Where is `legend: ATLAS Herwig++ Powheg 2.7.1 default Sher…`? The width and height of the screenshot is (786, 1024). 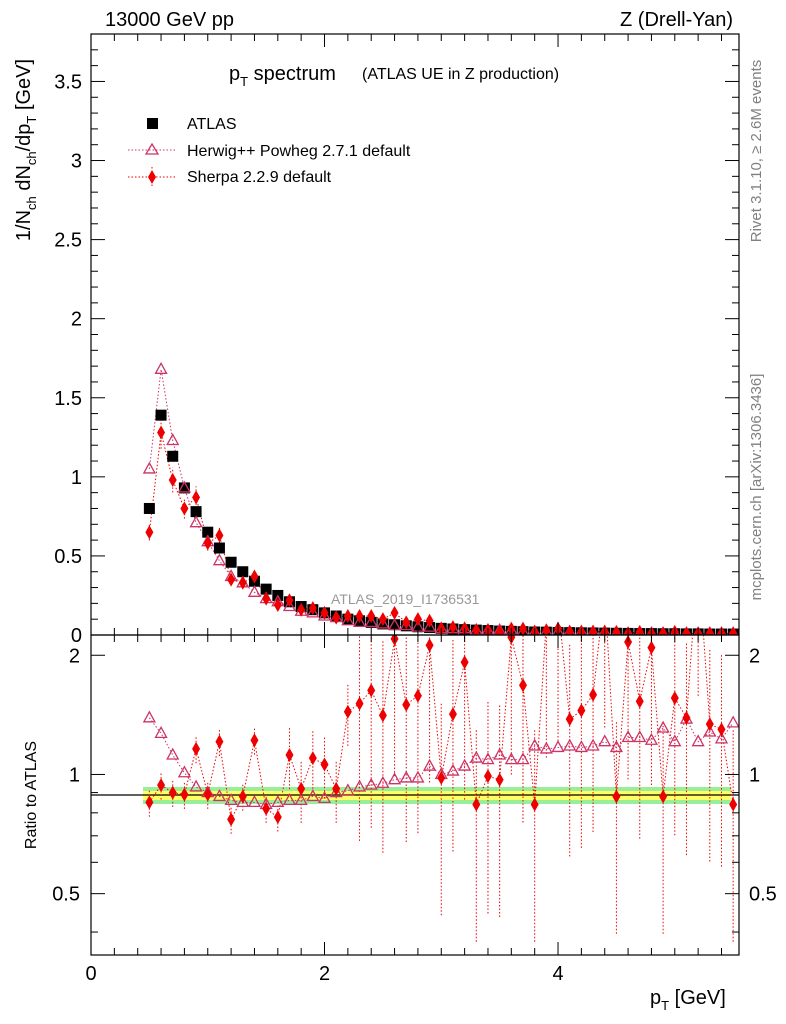 legend: ATLAS Herwig++ Powheg 2.7.1 default Sher… is located at coordinates (269, 151).